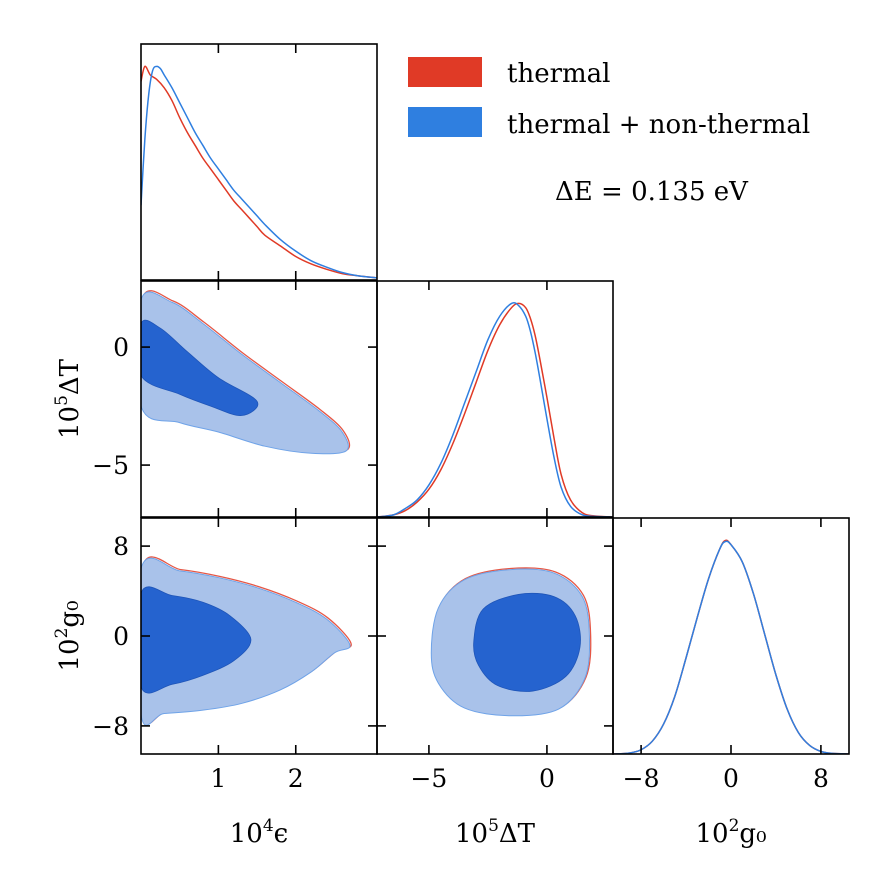 Image resolution: width=893 pixels, height=893 pixels. I want to click on y-tick-label-g0: 0, so click(121, 636).